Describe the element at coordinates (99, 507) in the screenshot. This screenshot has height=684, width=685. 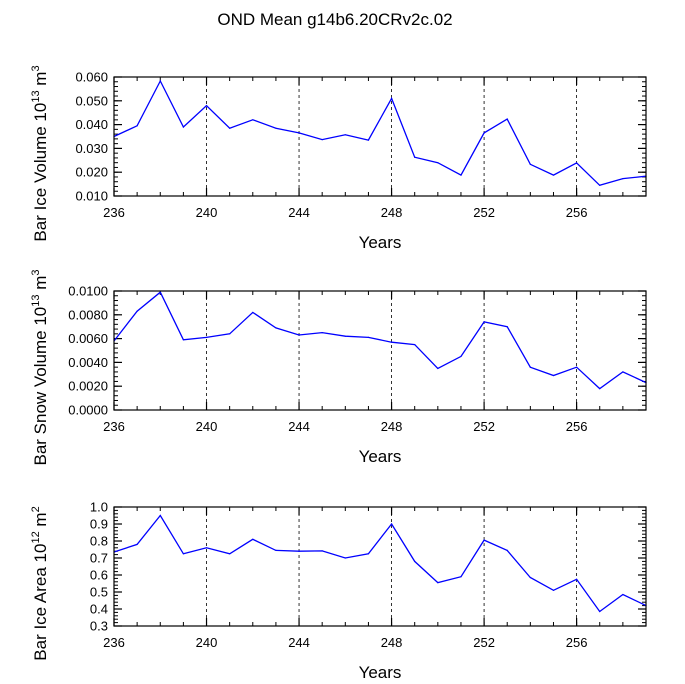
I see `y-tick-label: 1.0` at that location.